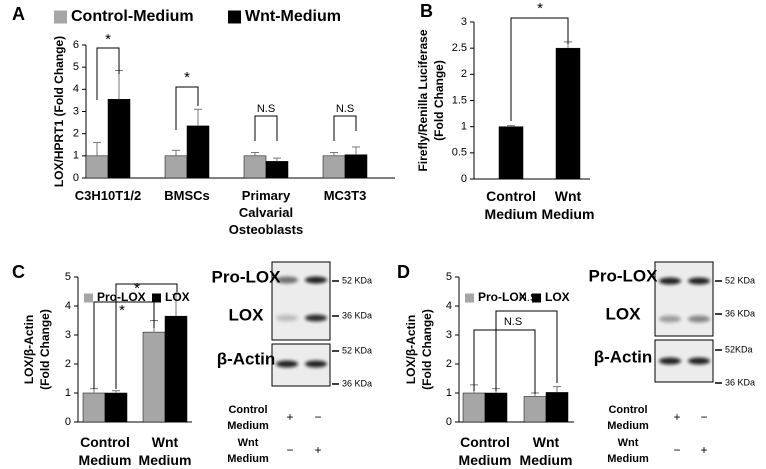 The width and height of the screenshot is (766, 469). What do you see at coordinates (248, 418) in the screenshot?
I see `condition-label: Control Medium` at bounding box center [248, 418].